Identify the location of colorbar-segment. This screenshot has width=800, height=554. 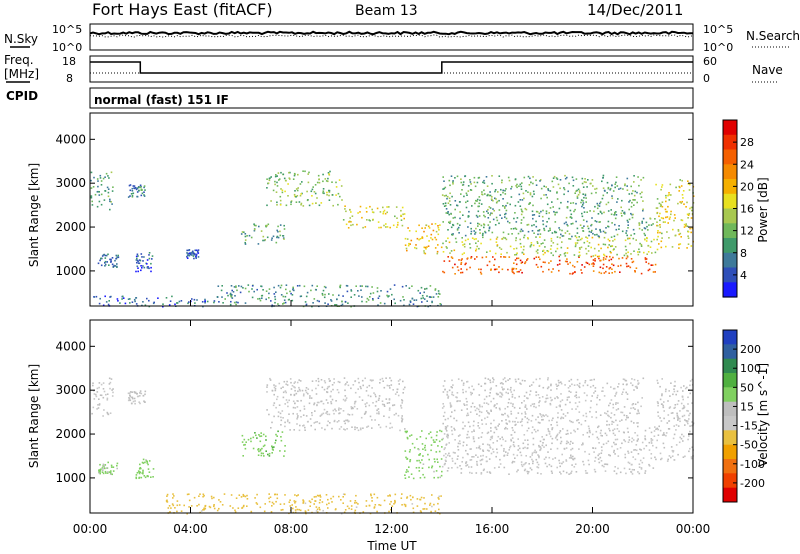
(730, 128).